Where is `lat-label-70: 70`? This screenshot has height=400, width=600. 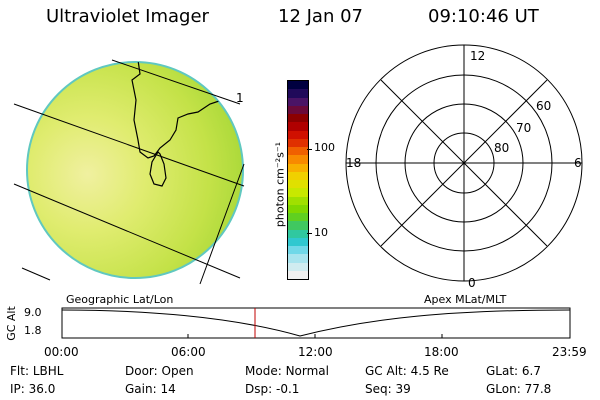 lat-label-70: 70 is located at coordinates (523, 128).